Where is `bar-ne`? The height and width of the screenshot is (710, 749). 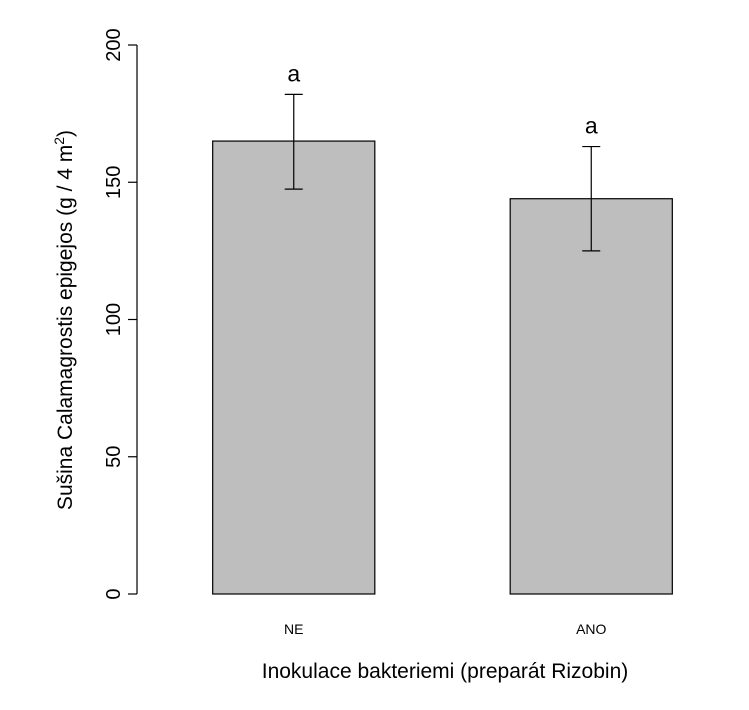
bar-ne is located at coordinates (294, 367).